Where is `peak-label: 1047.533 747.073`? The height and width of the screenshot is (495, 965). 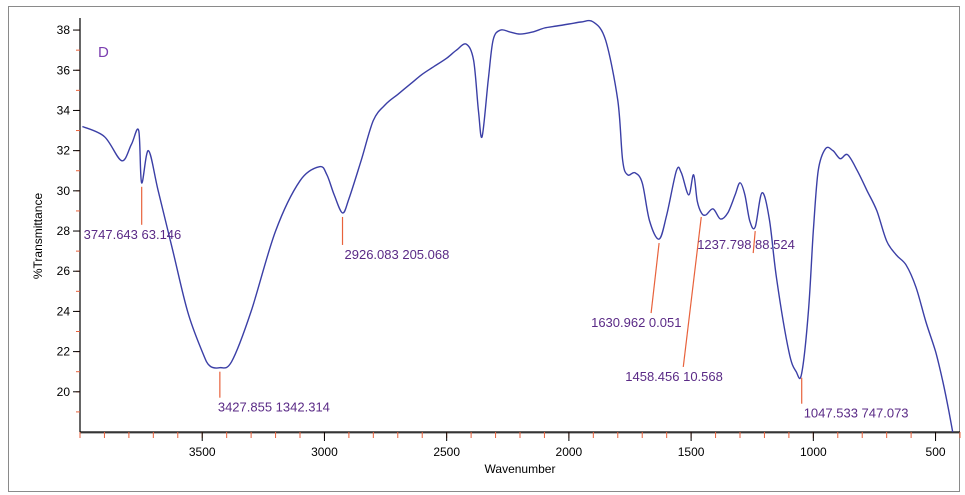 peak-label: 1047.533 747.073 is located at coordinates (856, 413).